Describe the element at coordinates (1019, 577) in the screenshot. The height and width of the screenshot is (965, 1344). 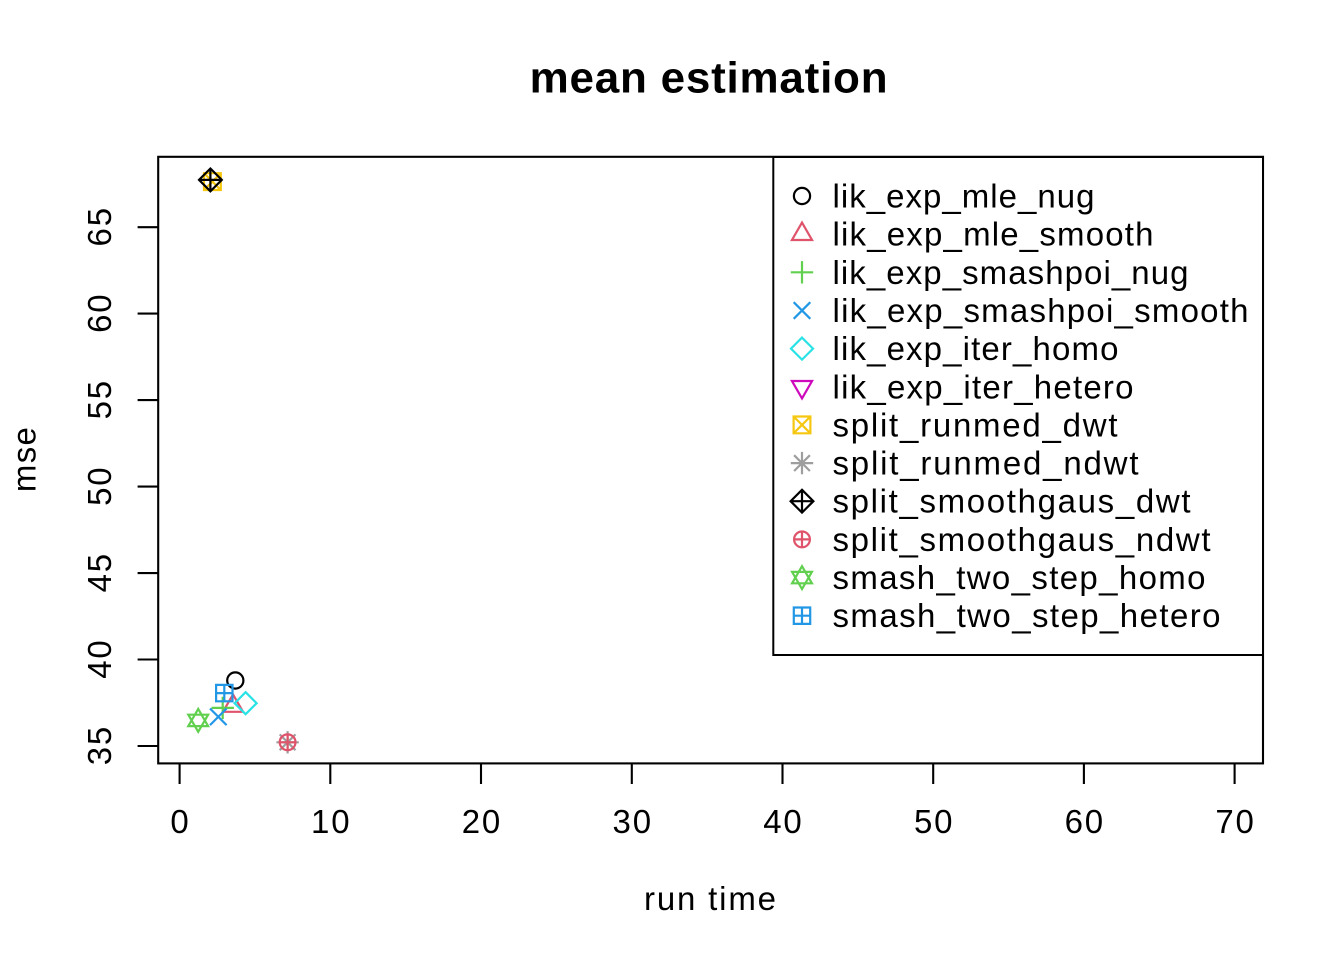
I see `svg-text: smash_two_step_homo` at that location.